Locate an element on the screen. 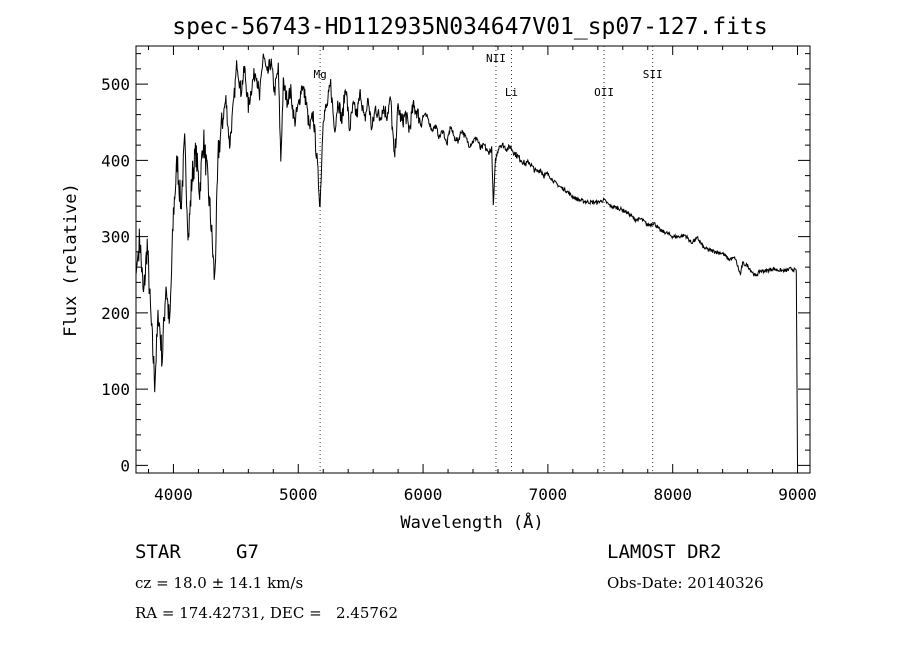 The width and height of the screenshot is (900, 650). y-tick-label: 500 is located at coordinates (115, 84).